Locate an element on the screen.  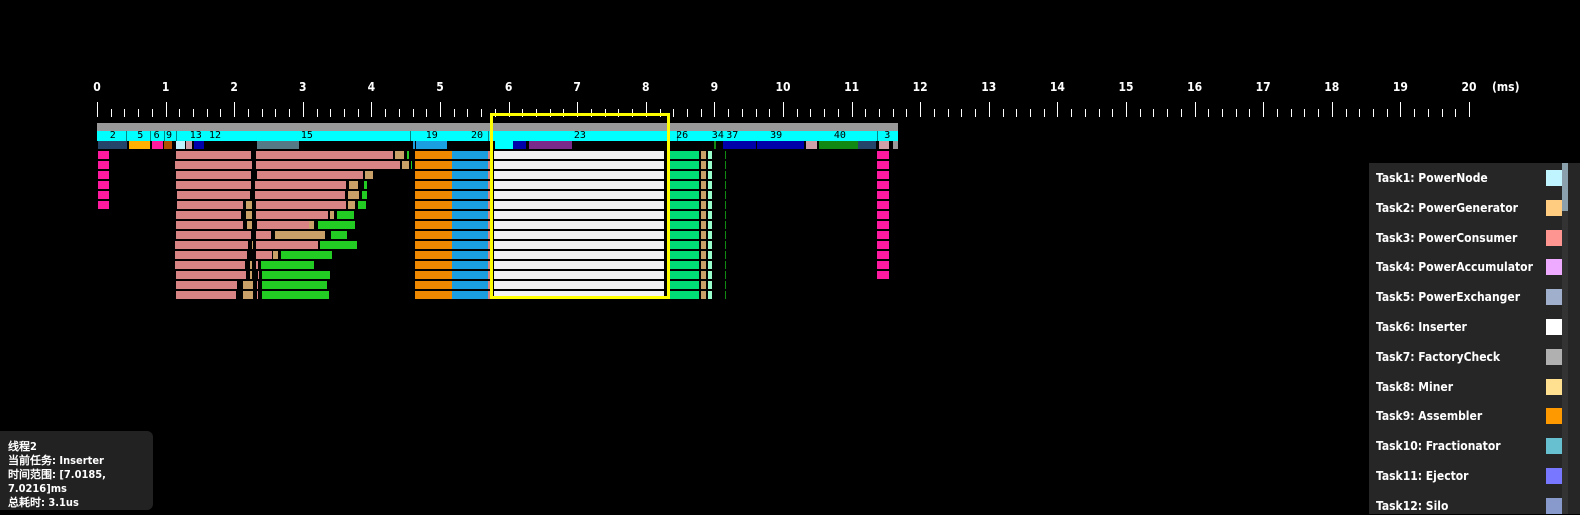
phase-label: 6 is located at coordinates (156, 135).